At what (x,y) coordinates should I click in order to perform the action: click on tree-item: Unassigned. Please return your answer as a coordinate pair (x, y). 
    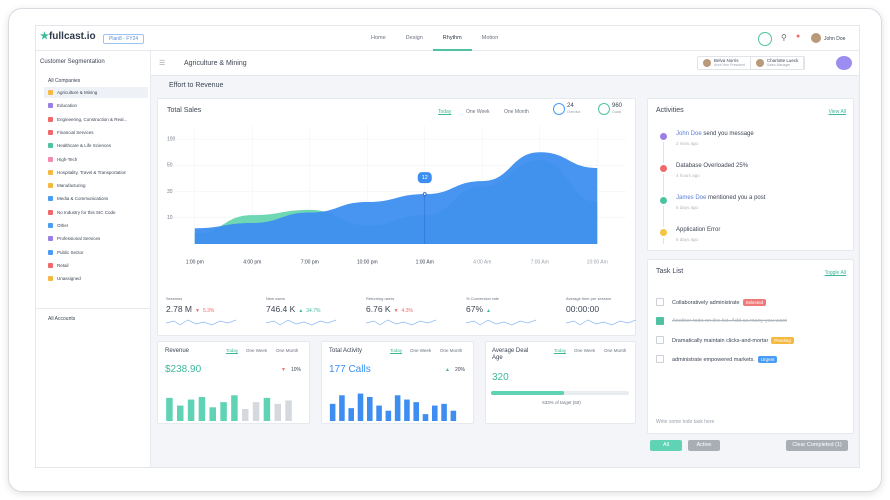
    Looking at the image, I should click on (96, 278).